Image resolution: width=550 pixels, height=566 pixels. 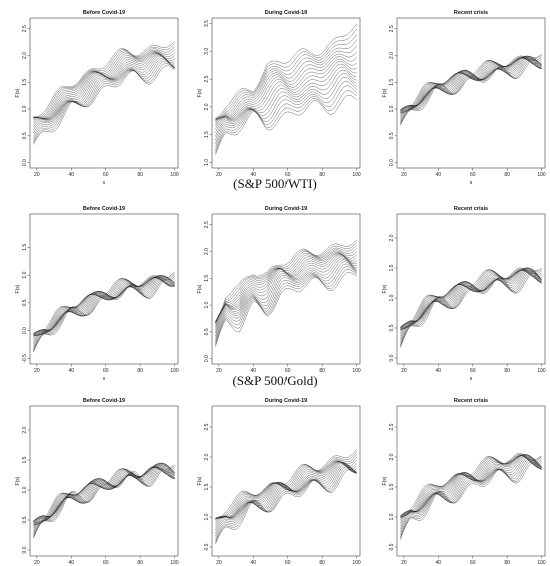 I want to click on y-tick-label: 0.5, so click(x=25, y=302).